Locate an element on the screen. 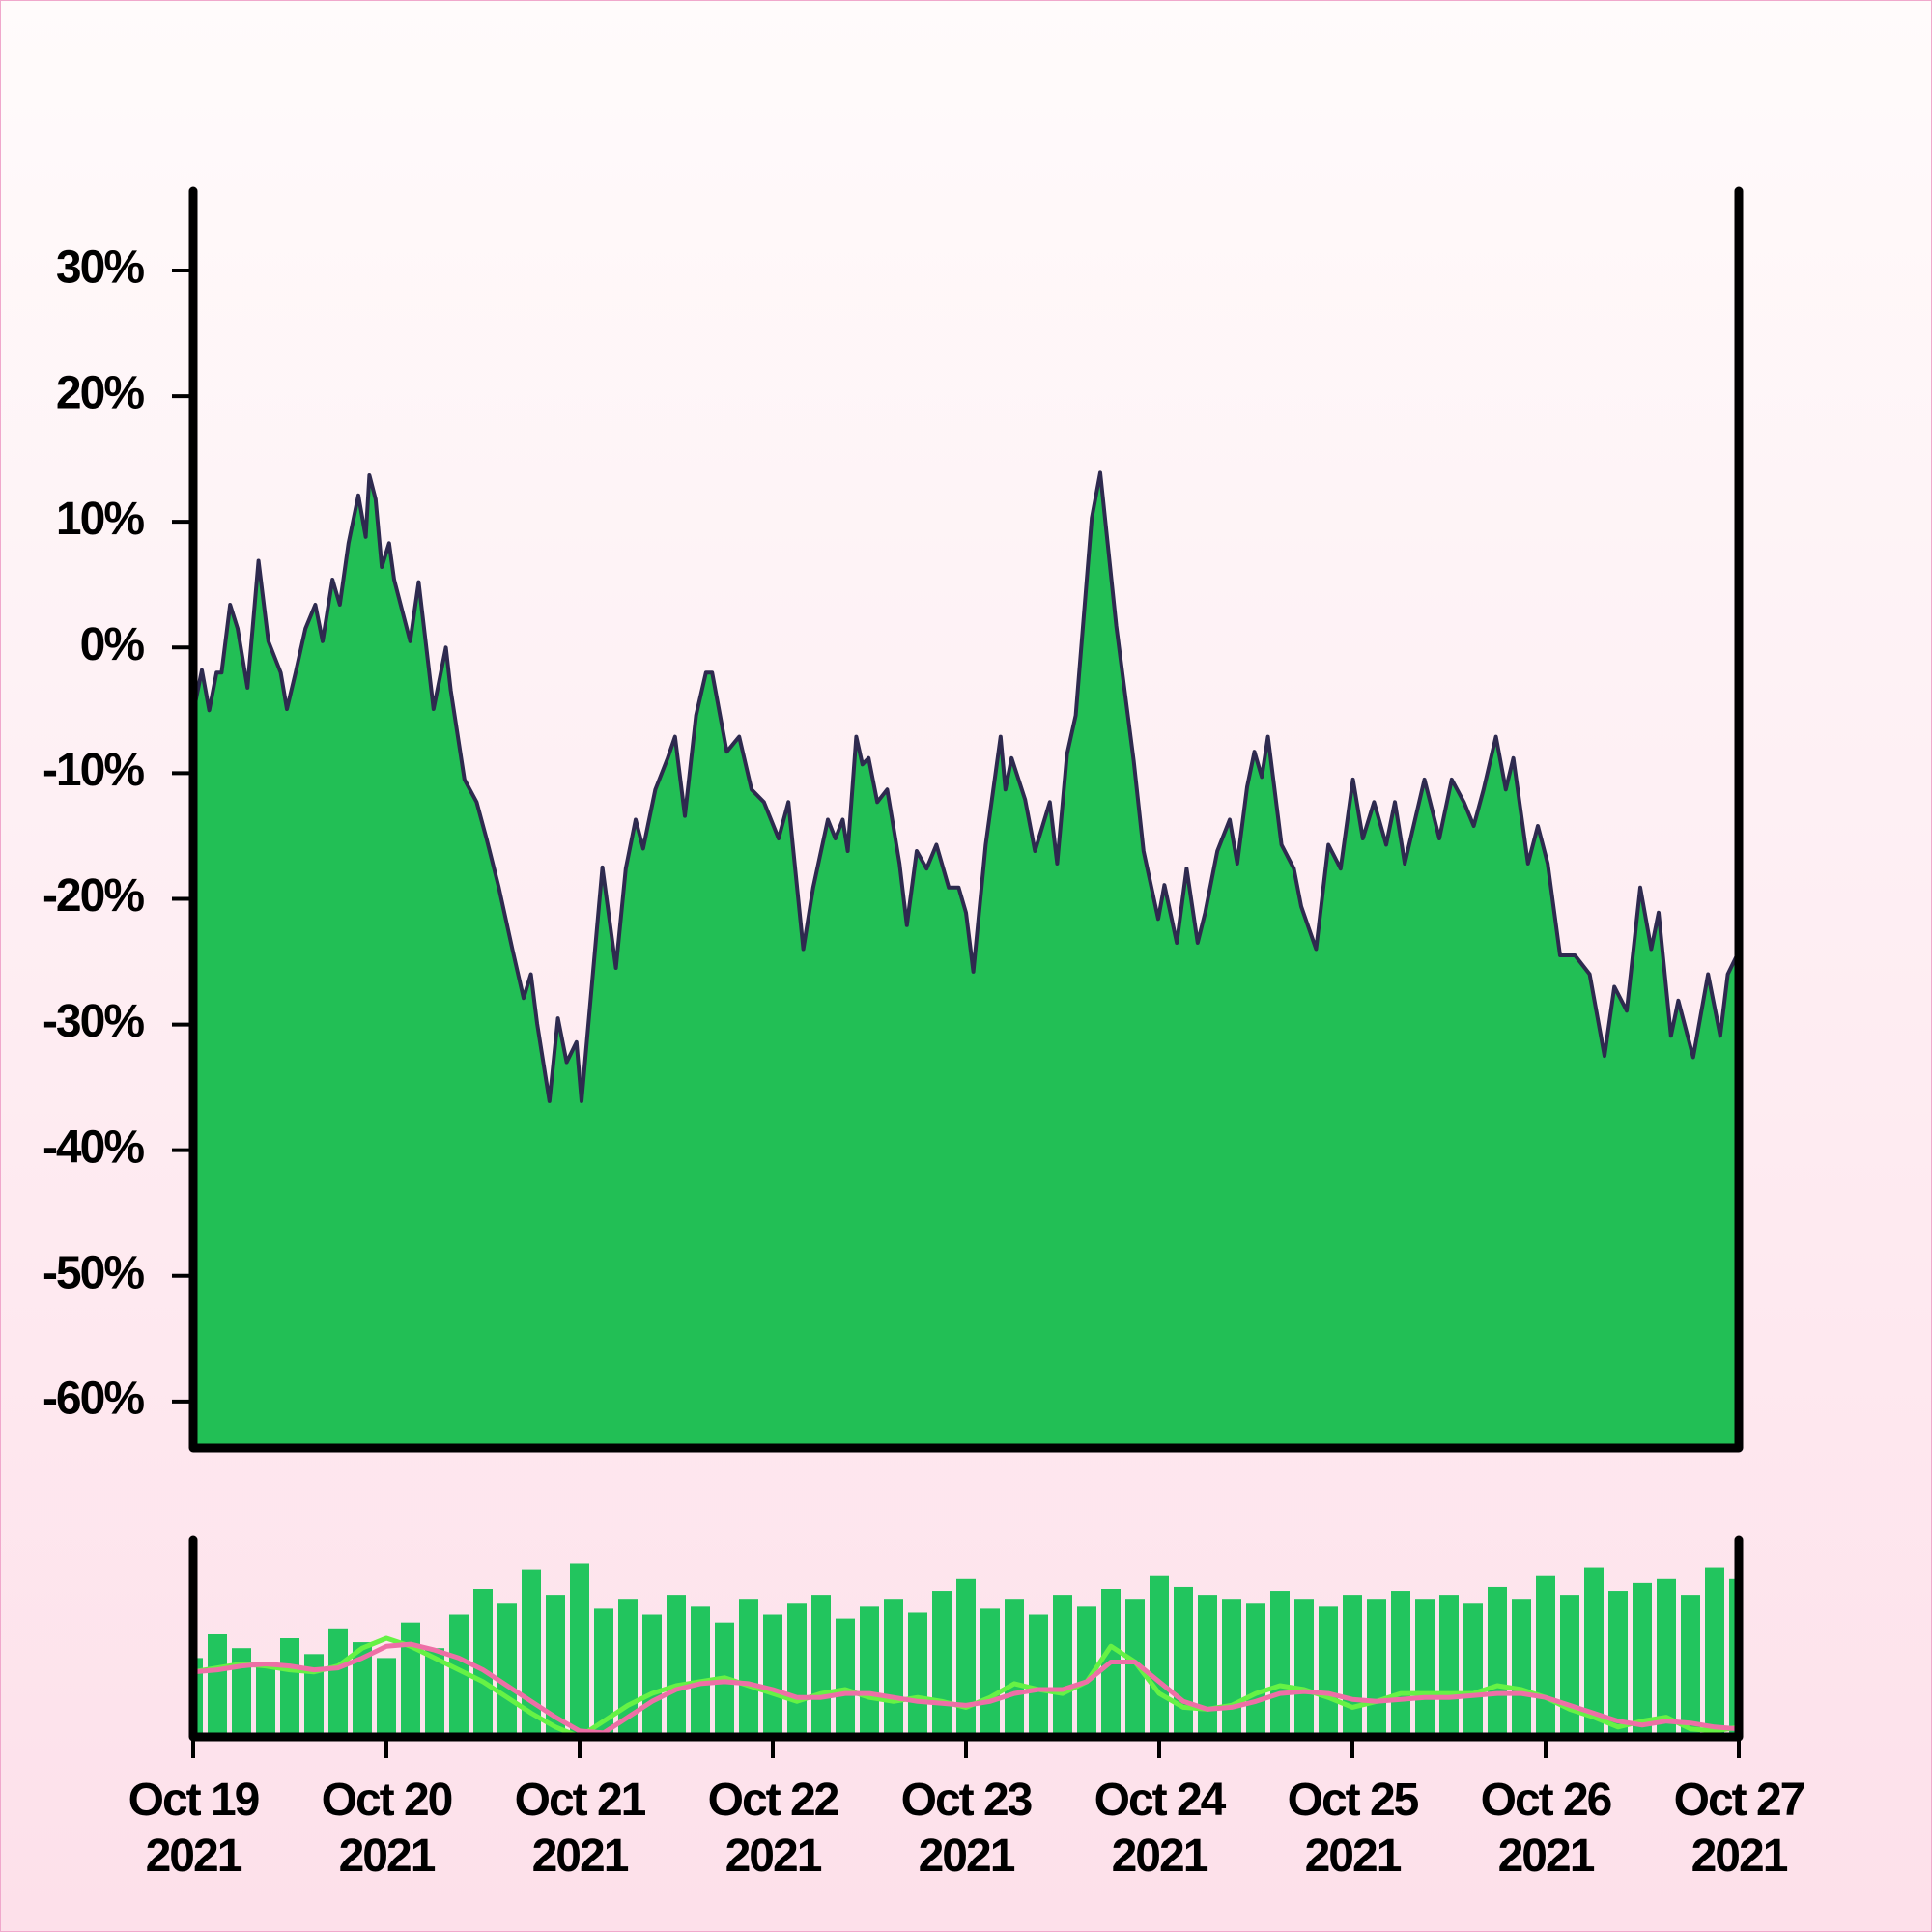 The image size is (1932, 1932). plot-area is located at coordinates (966, 1651).